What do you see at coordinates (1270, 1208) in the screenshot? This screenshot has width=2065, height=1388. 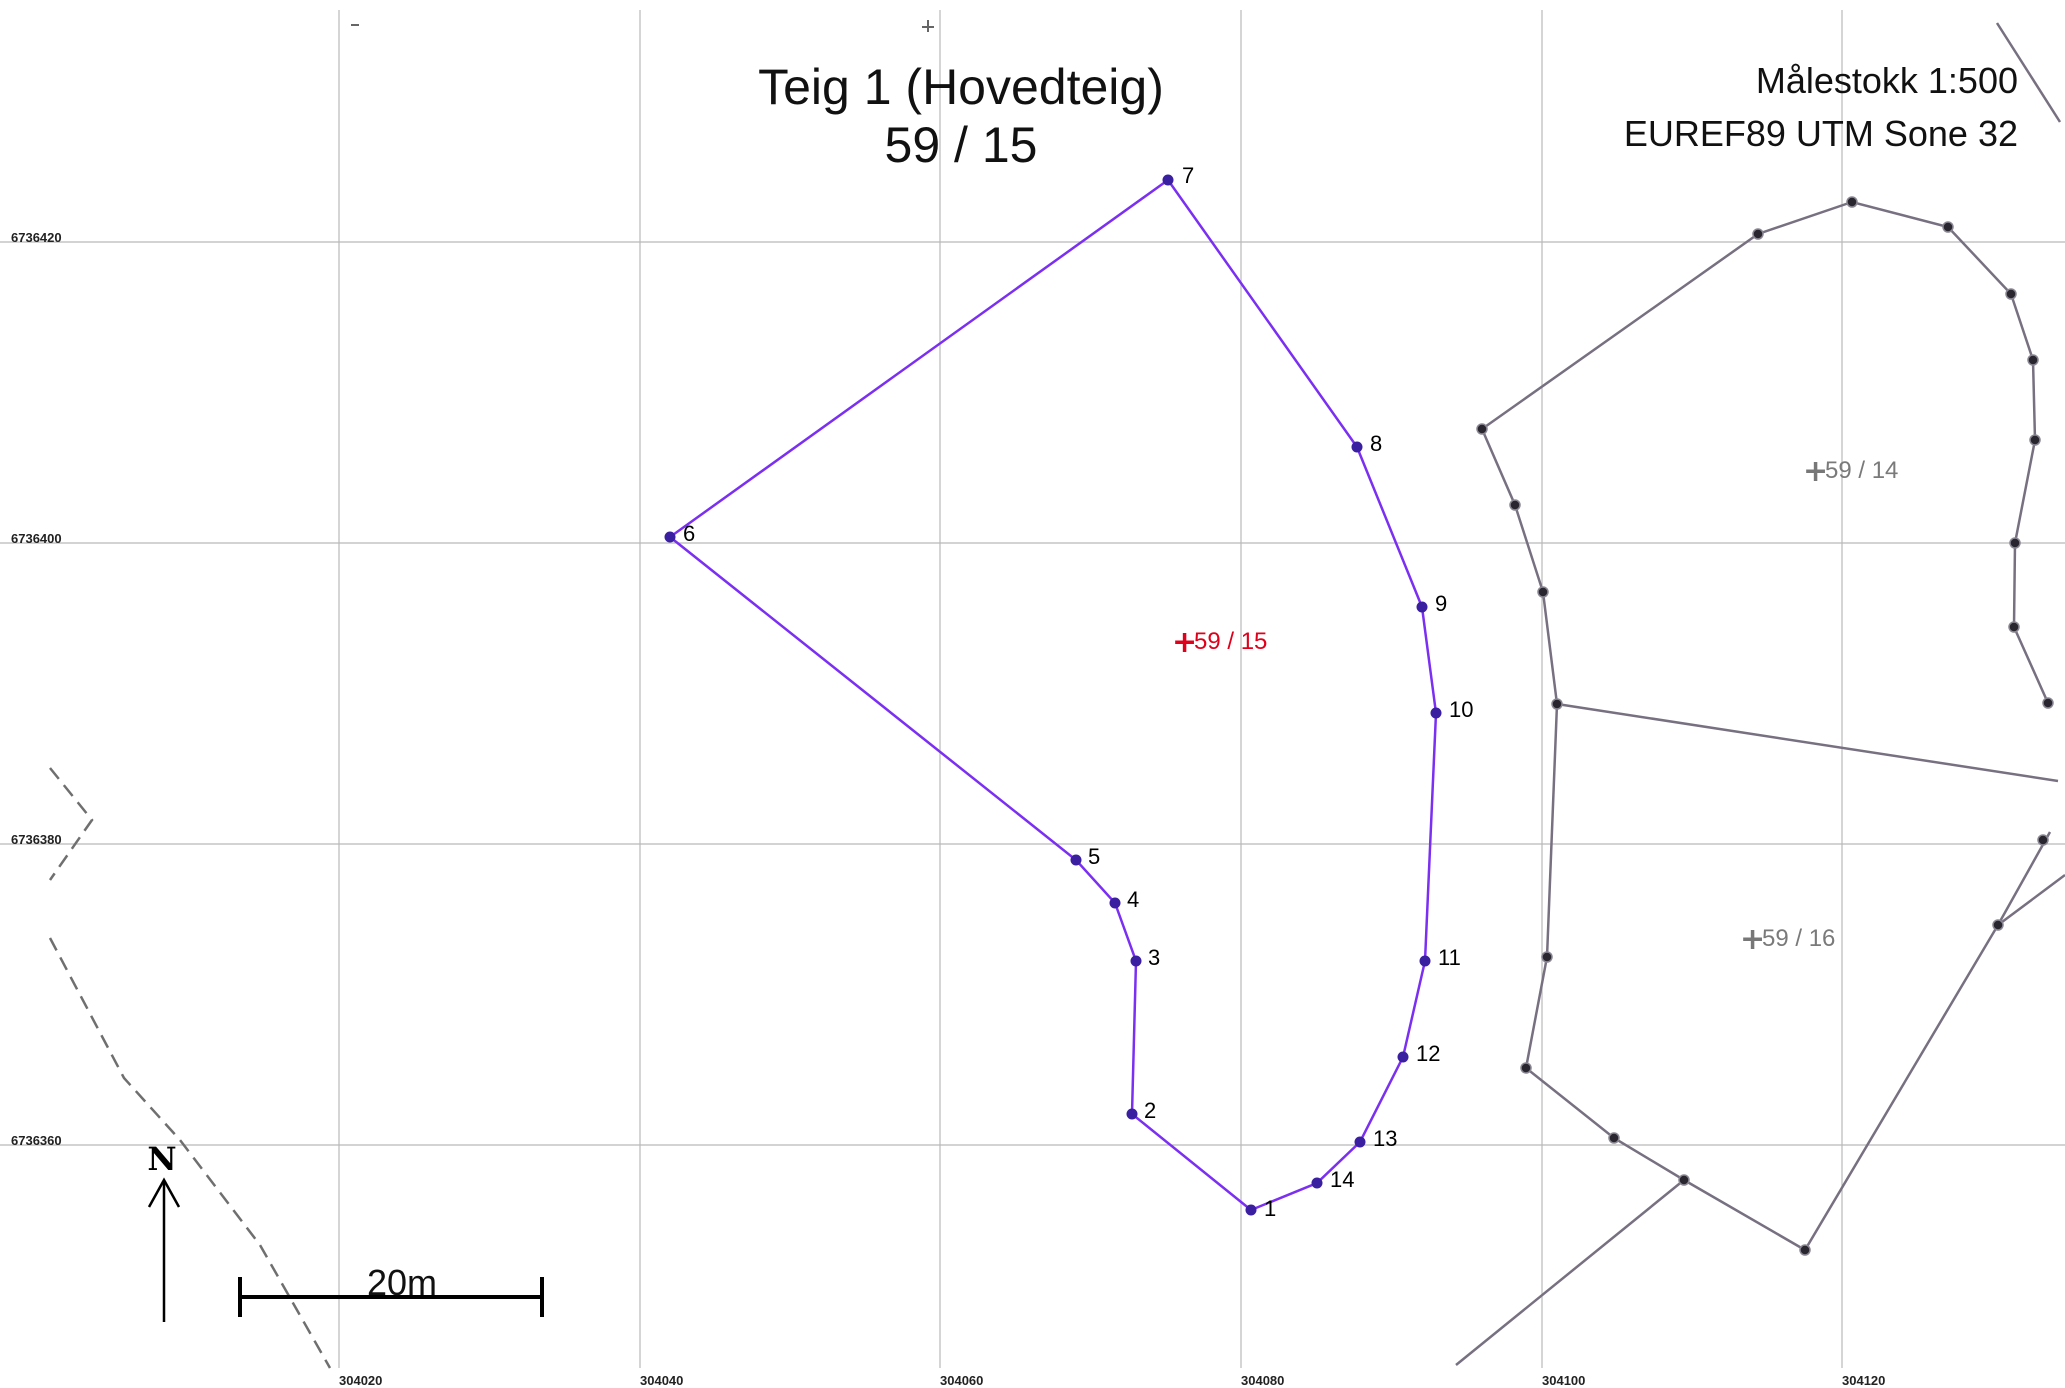 I see `vertex-label: 1` at bounding box center [1270, 1208].